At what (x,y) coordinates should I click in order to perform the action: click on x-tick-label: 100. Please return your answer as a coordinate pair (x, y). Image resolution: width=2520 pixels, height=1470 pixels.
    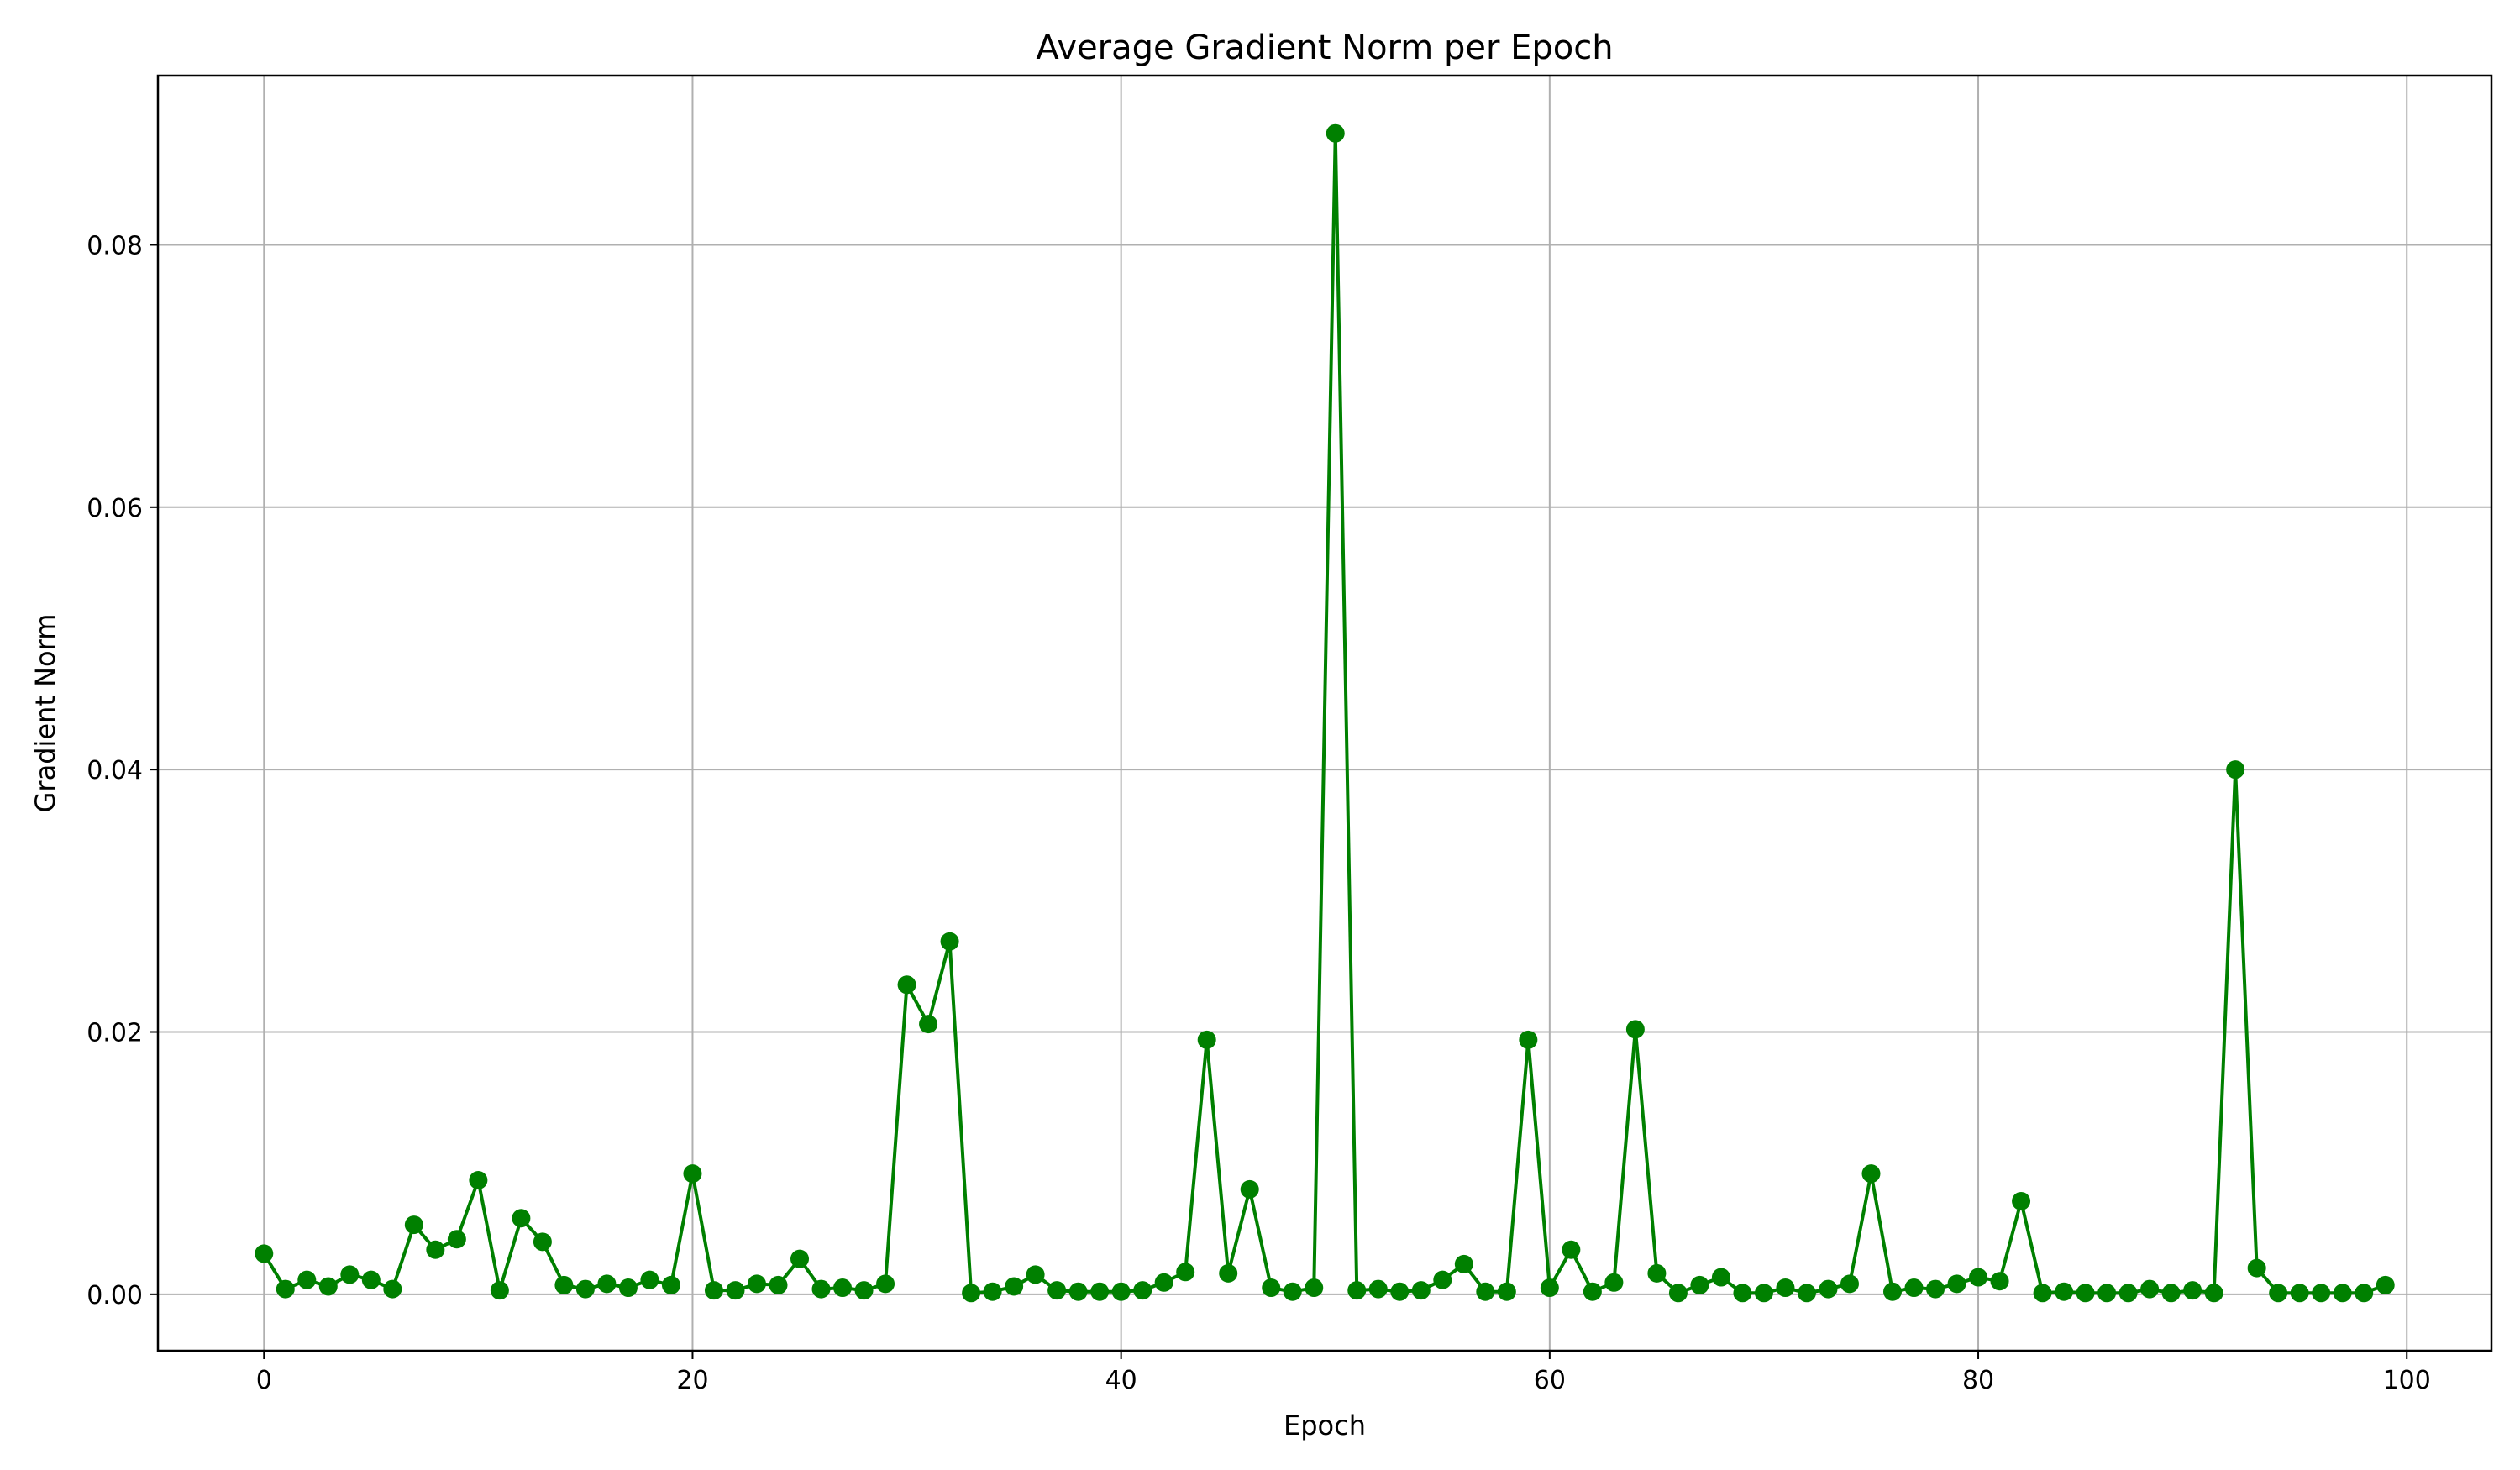
    Looking at the image, I should click on (2407, 1380).